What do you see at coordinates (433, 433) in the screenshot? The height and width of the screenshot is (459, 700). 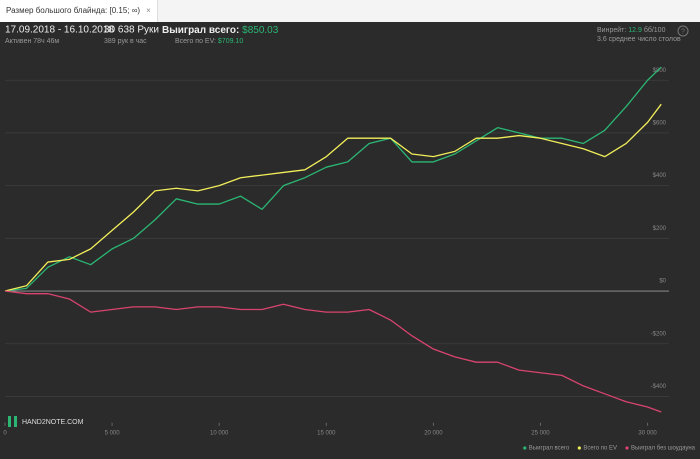 I see `x-tick-label: 20 000` at bounding box center [433, 433].